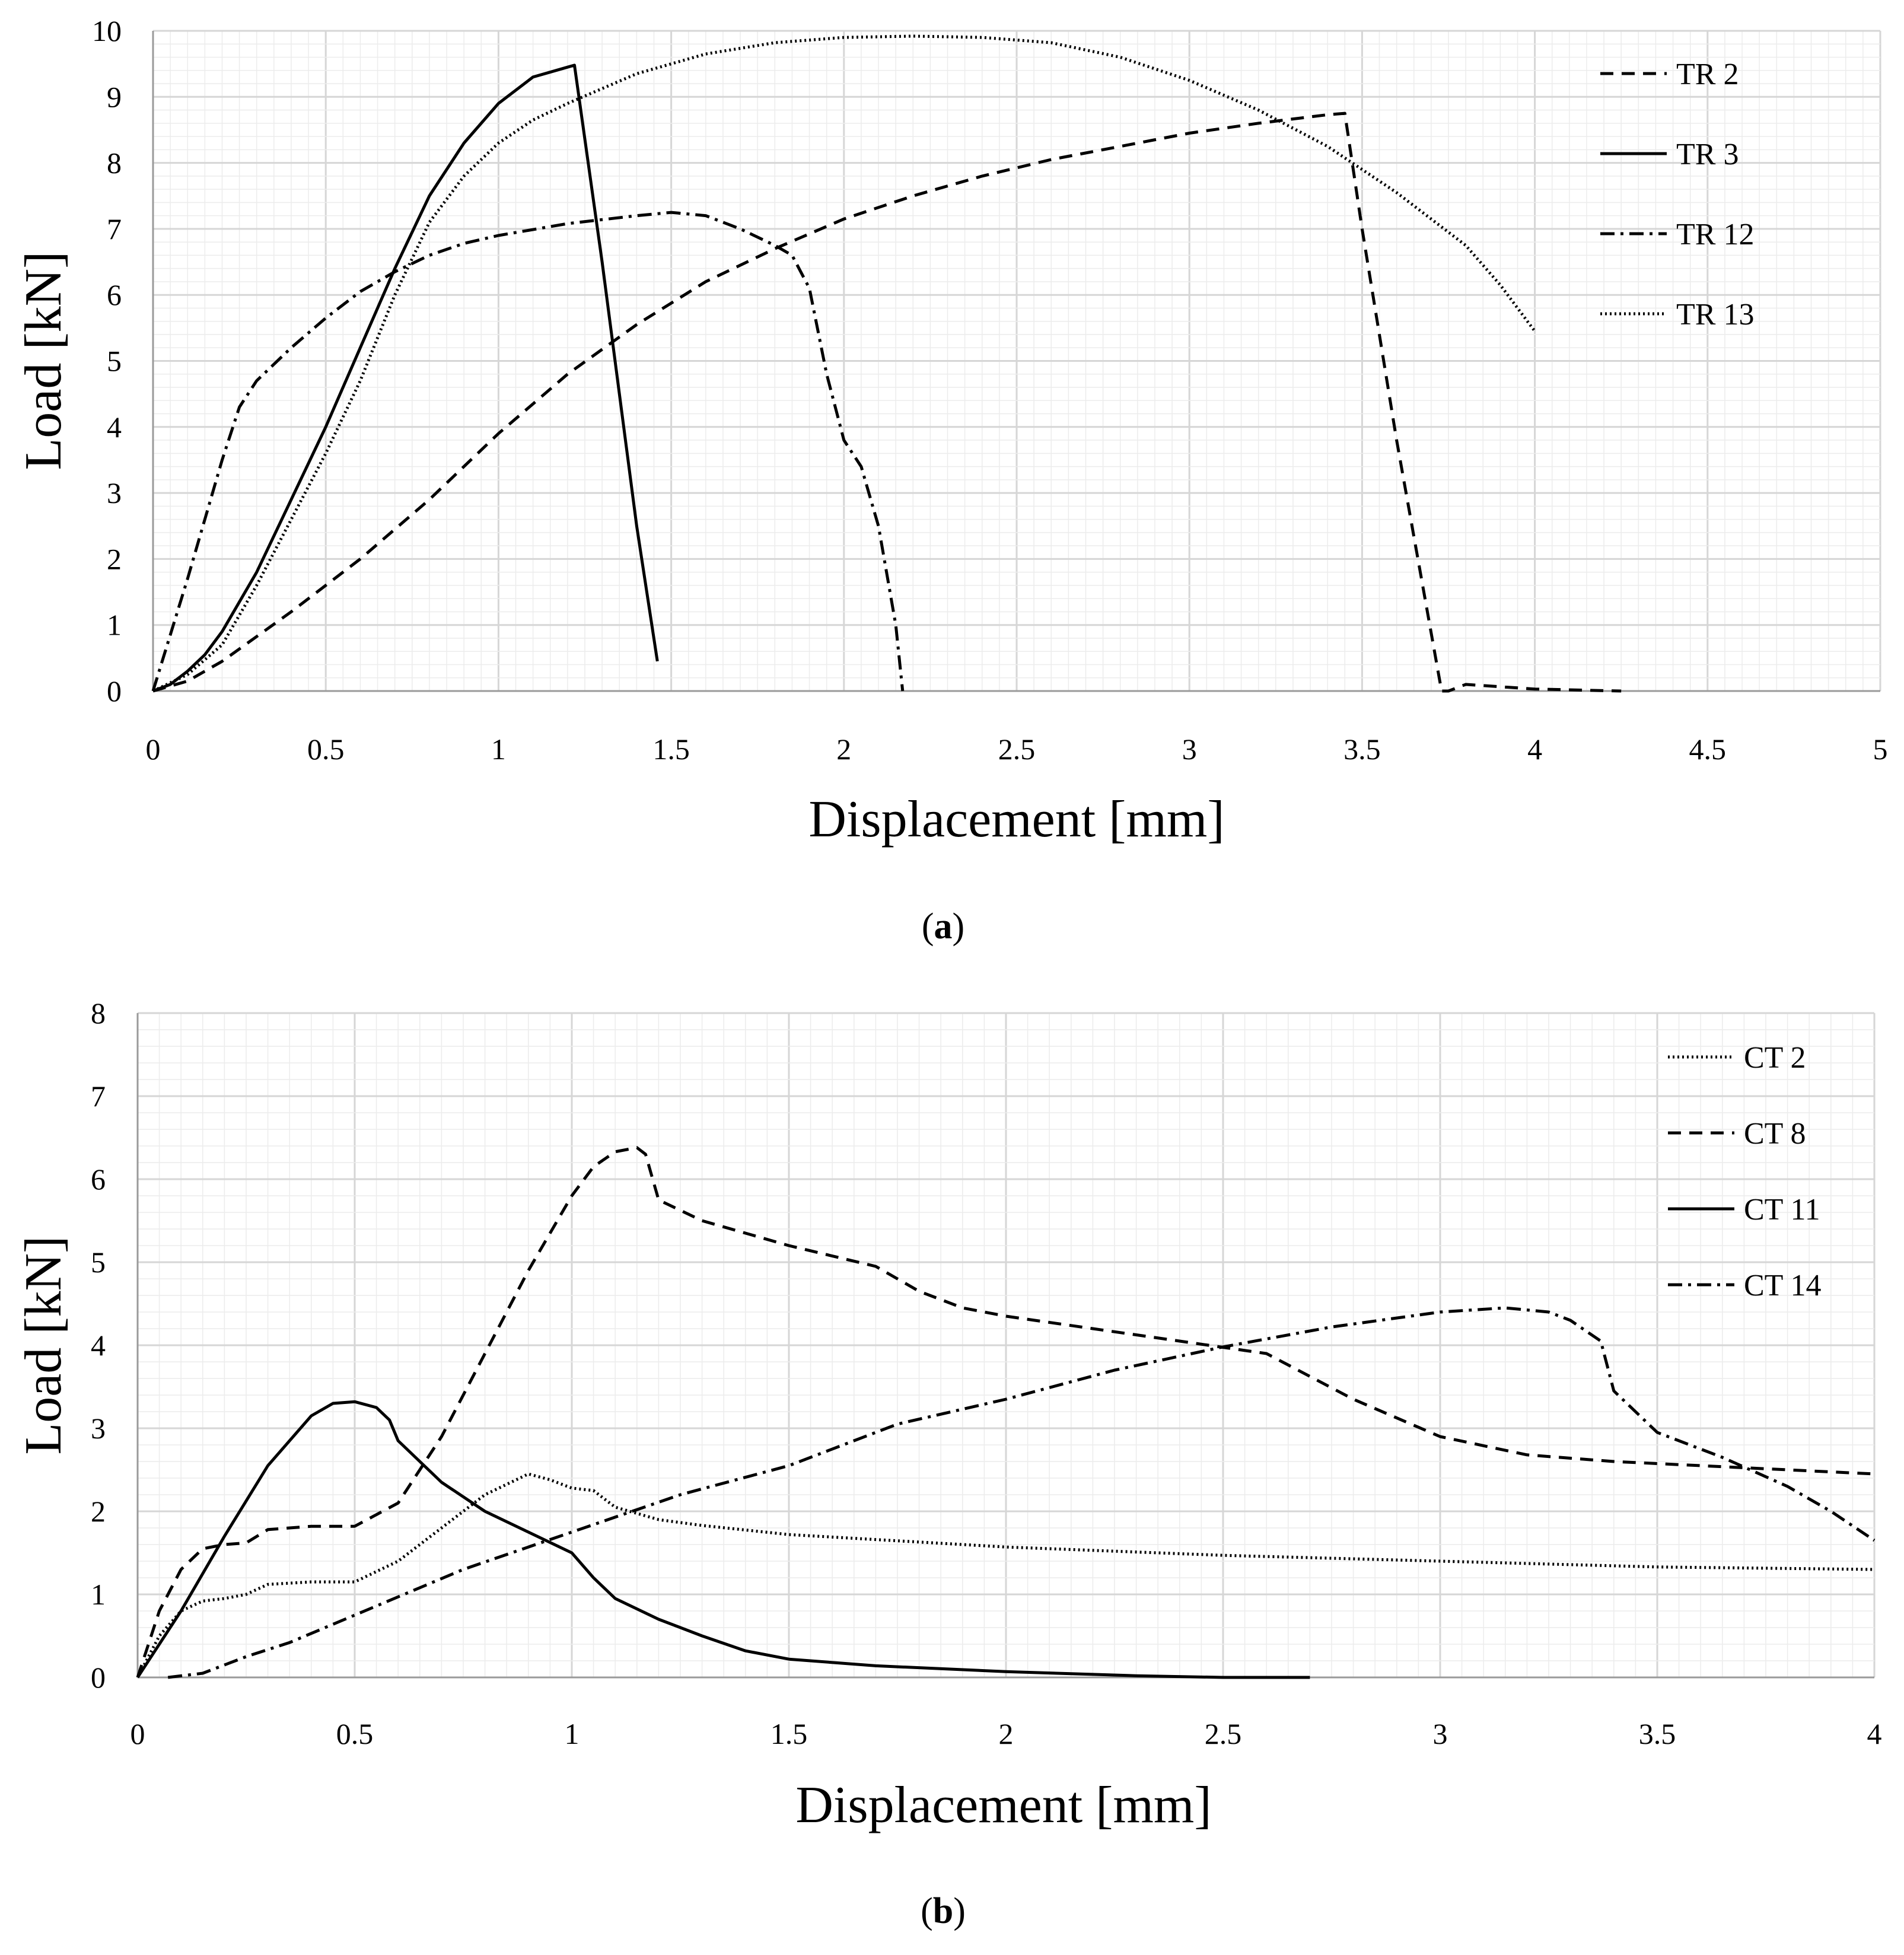 This screenshot has width=1904, height=1955. I want to click on caption-a-open: (, so click(928, 927).